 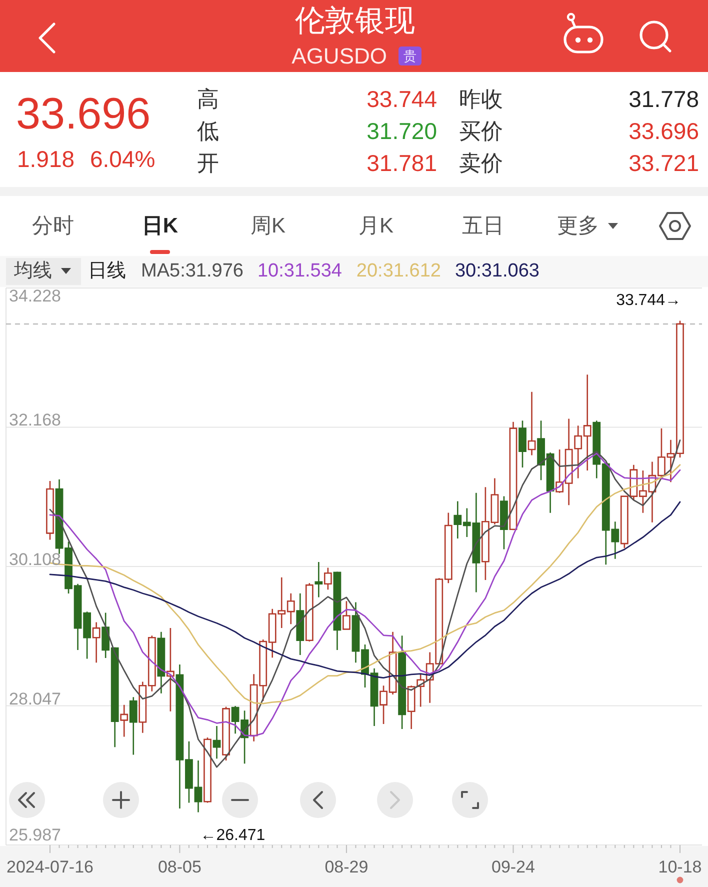 I want to click on text: 20:31.612, so click(x=398, y=271).